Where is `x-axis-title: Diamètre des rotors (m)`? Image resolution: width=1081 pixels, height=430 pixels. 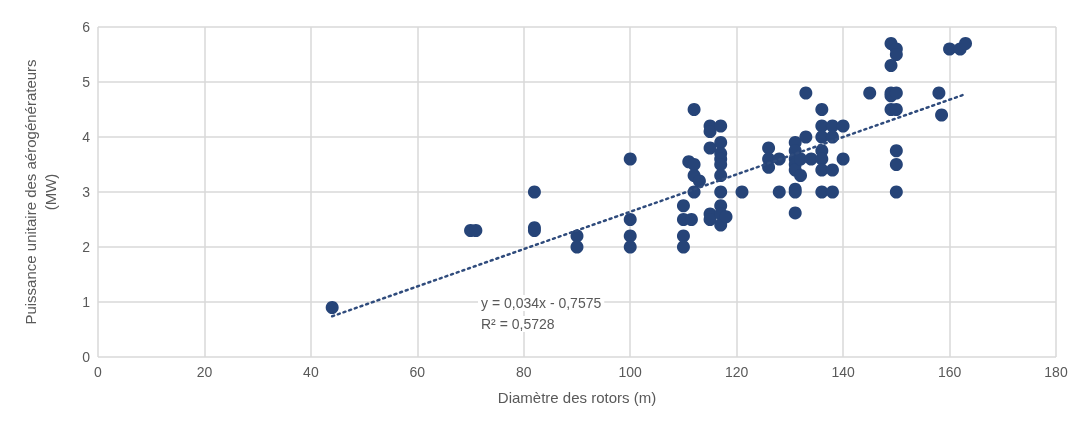 x-axis-title: Diamètre des rotors (m) is located at coordinates (577, 397).